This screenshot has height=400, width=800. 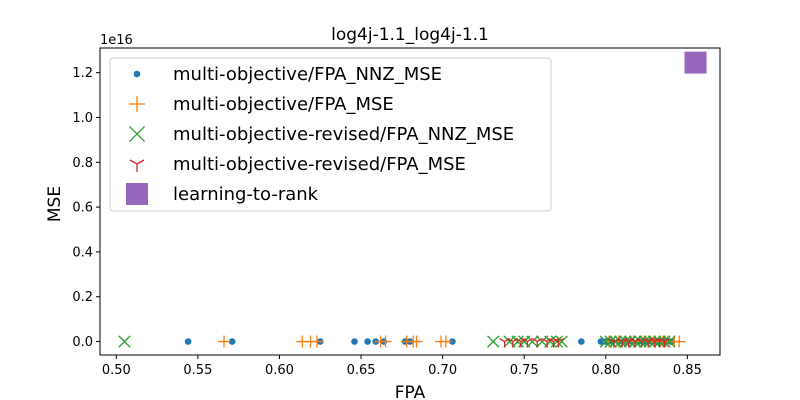 I want to click on series-tri_down, so click(x=585, y=342).